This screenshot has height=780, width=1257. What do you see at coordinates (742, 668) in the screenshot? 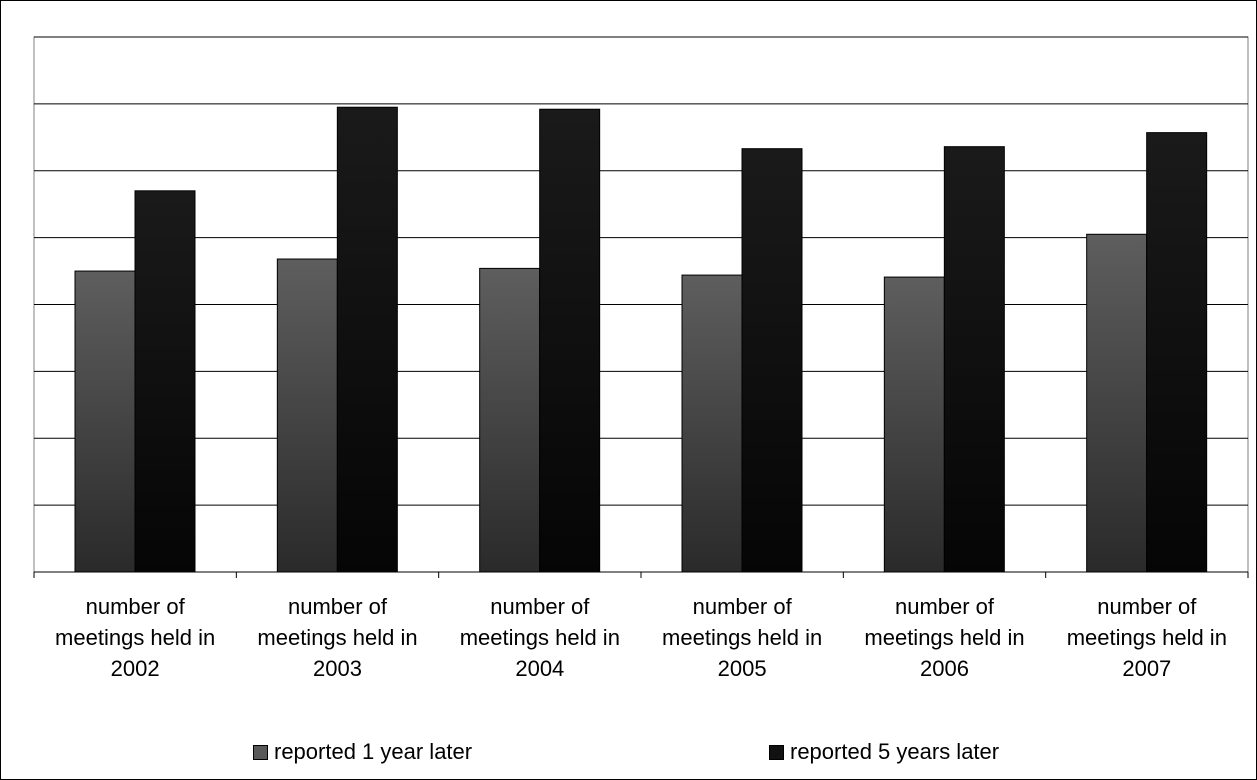
I see `x-tick-label-line: 2005` at bounding box center [742, 668].